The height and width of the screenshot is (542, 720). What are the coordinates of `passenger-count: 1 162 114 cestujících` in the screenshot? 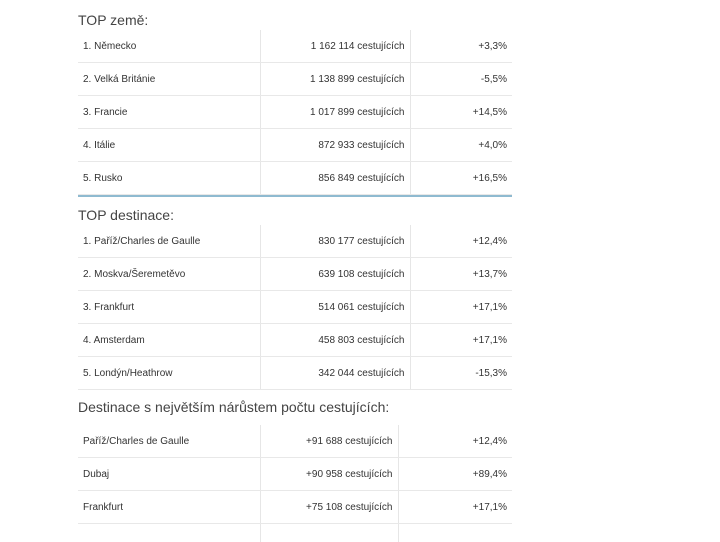 It's located at (335, 46).